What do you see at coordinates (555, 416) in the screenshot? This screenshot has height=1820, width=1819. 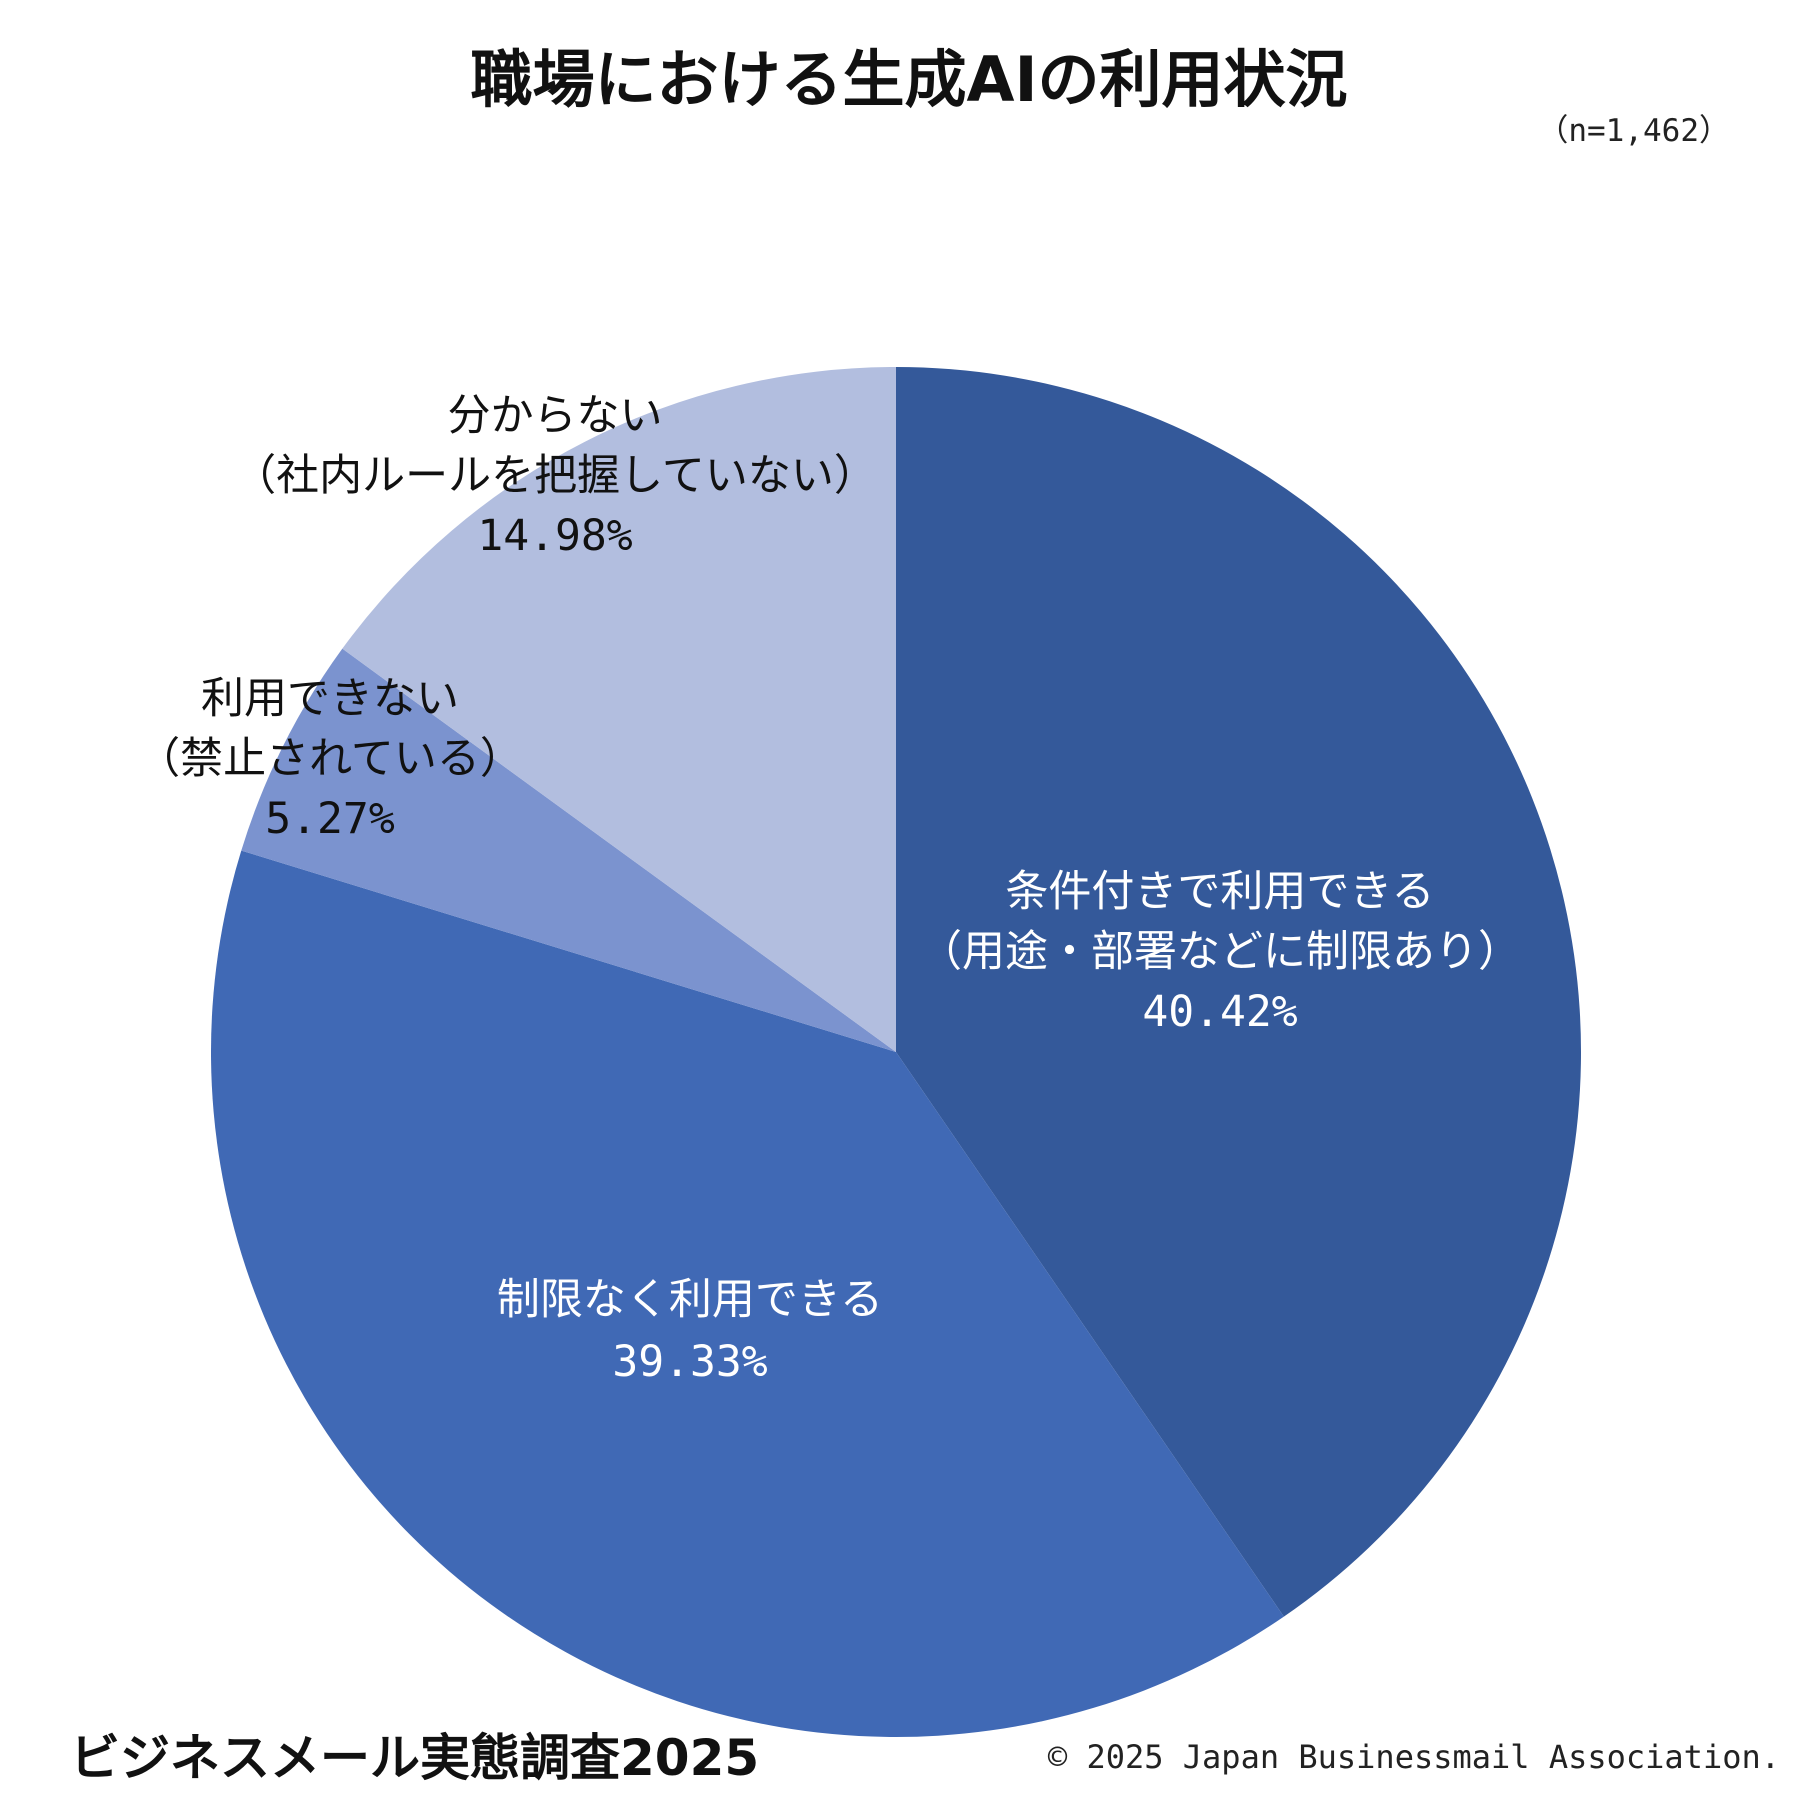 I see `slice-label-unknown-line-1: 分からない` at bounding box center [555, 416].